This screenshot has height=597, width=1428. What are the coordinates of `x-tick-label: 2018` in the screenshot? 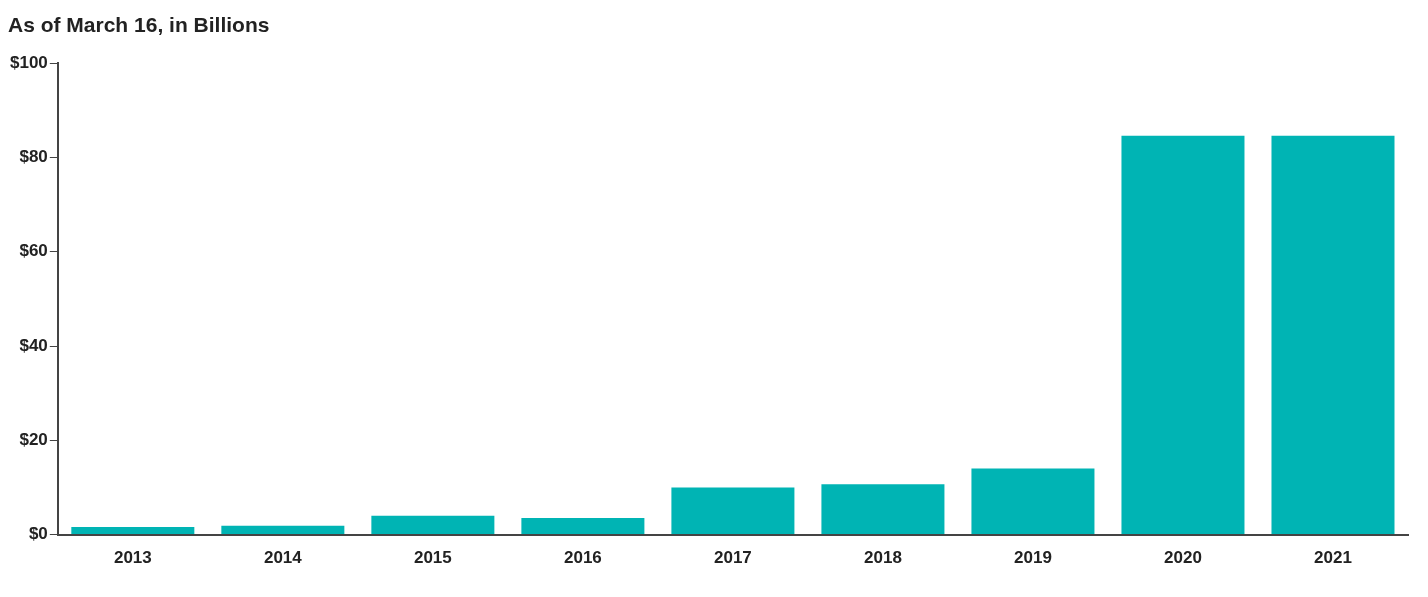 It's located at (883, 558).